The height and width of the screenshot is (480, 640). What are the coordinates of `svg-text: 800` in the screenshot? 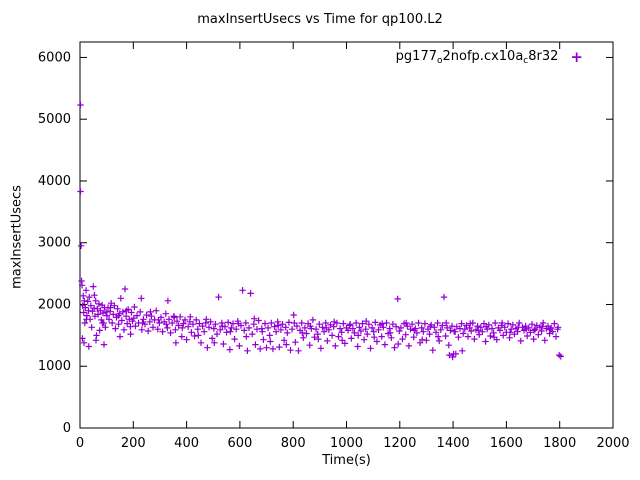 It's located at (293, 443).